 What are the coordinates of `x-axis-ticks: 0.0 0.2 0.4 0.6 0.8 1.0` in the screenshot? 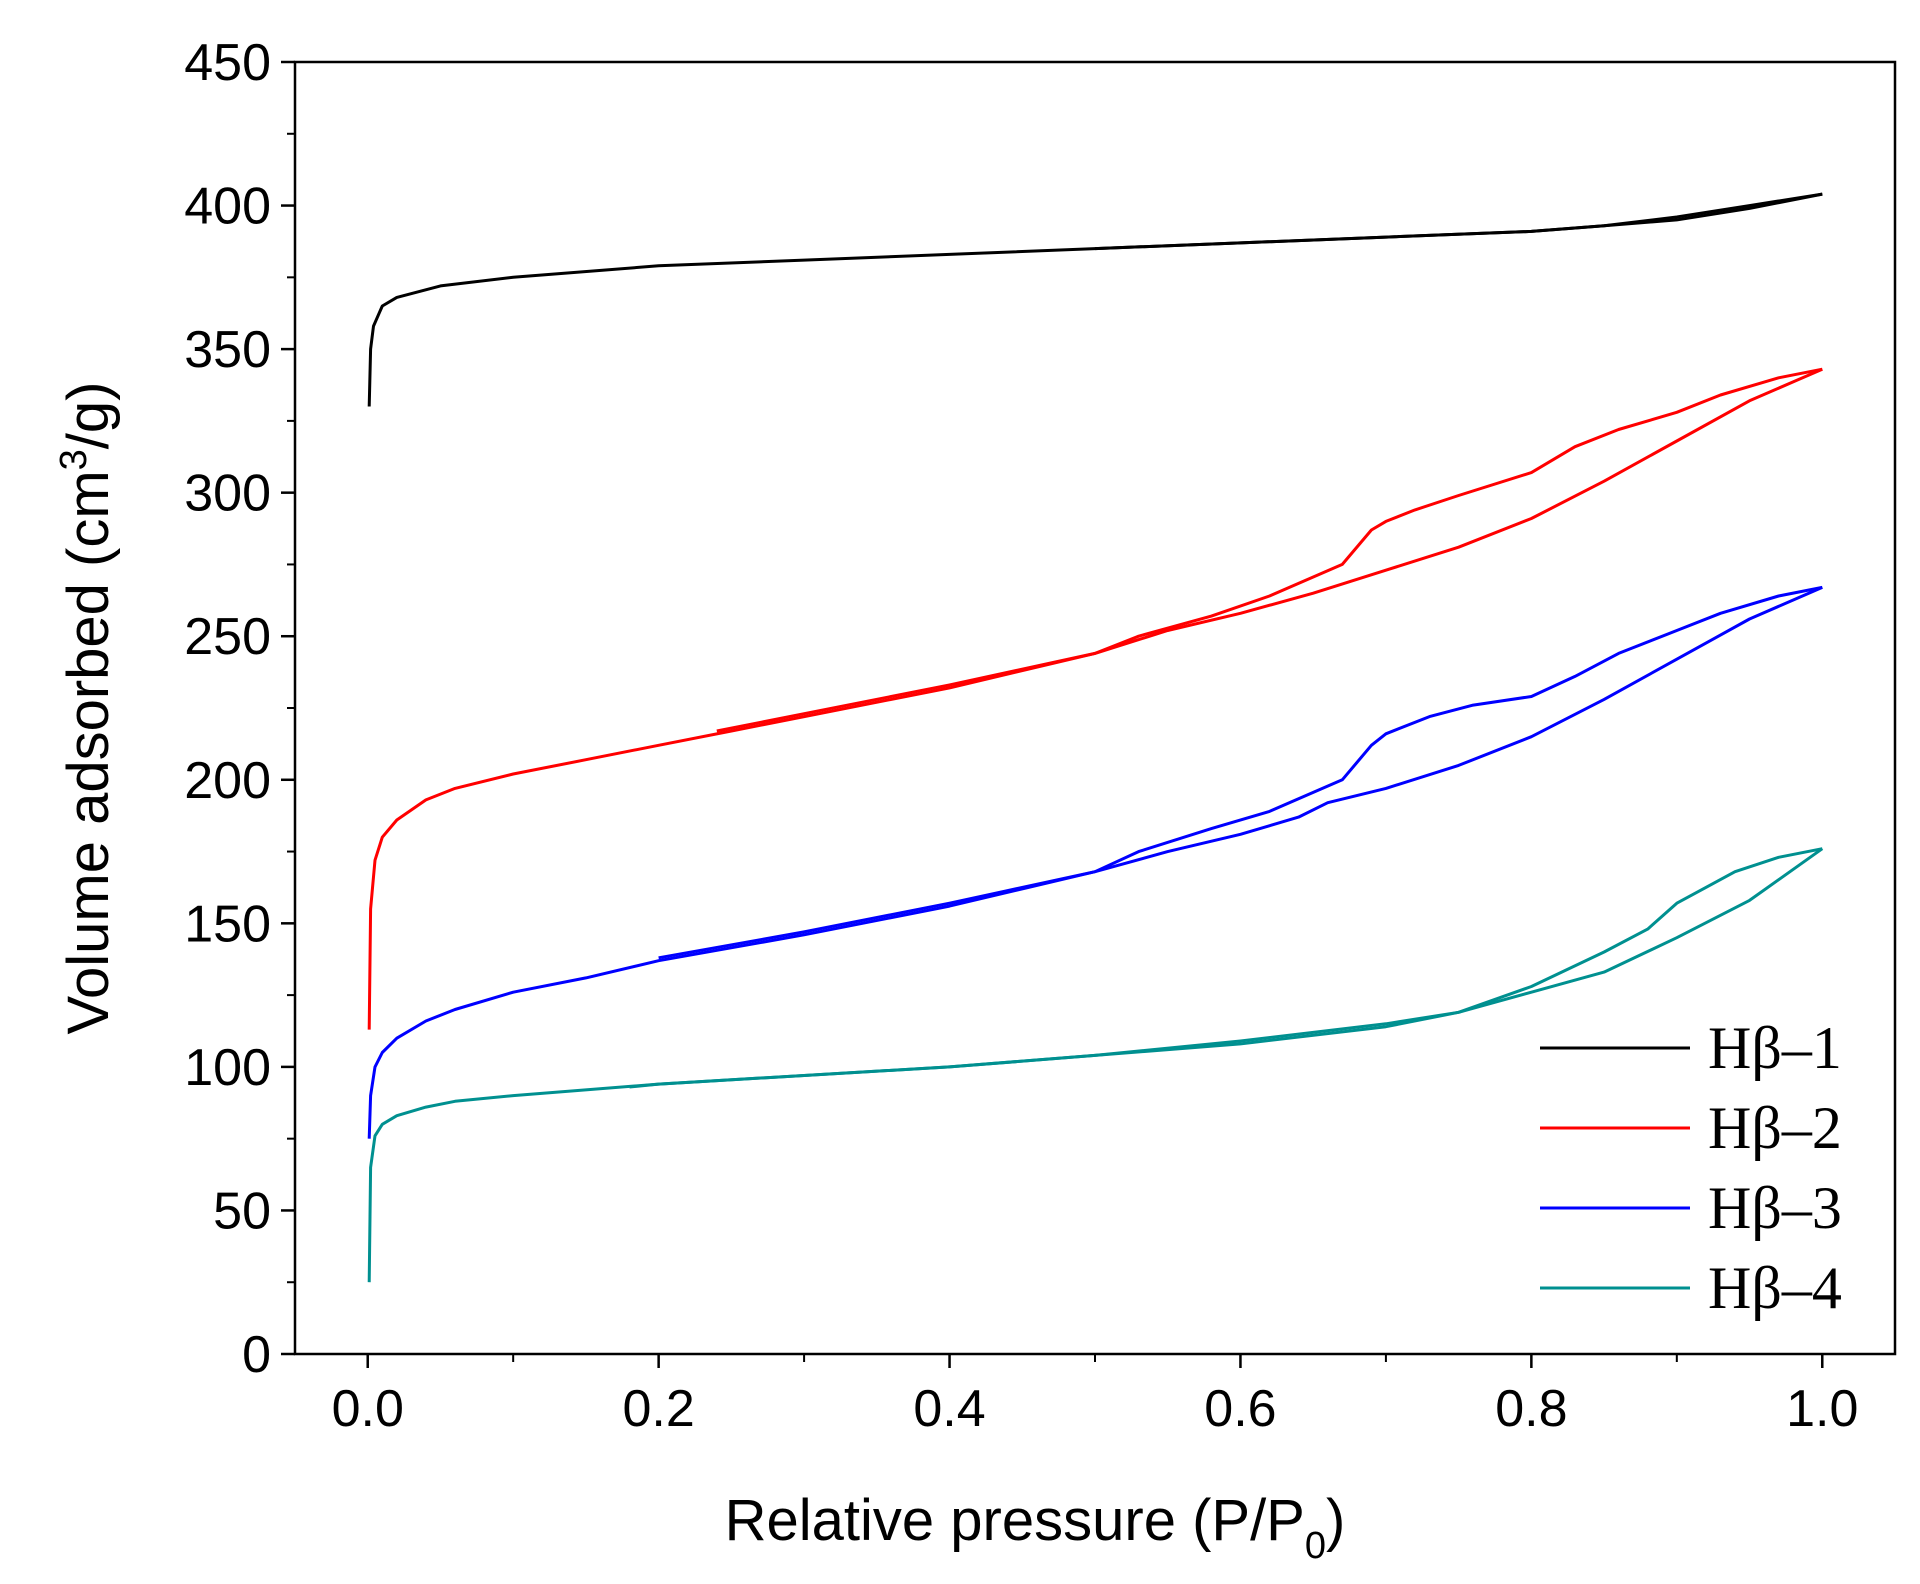 It's located at (1095, 1396).